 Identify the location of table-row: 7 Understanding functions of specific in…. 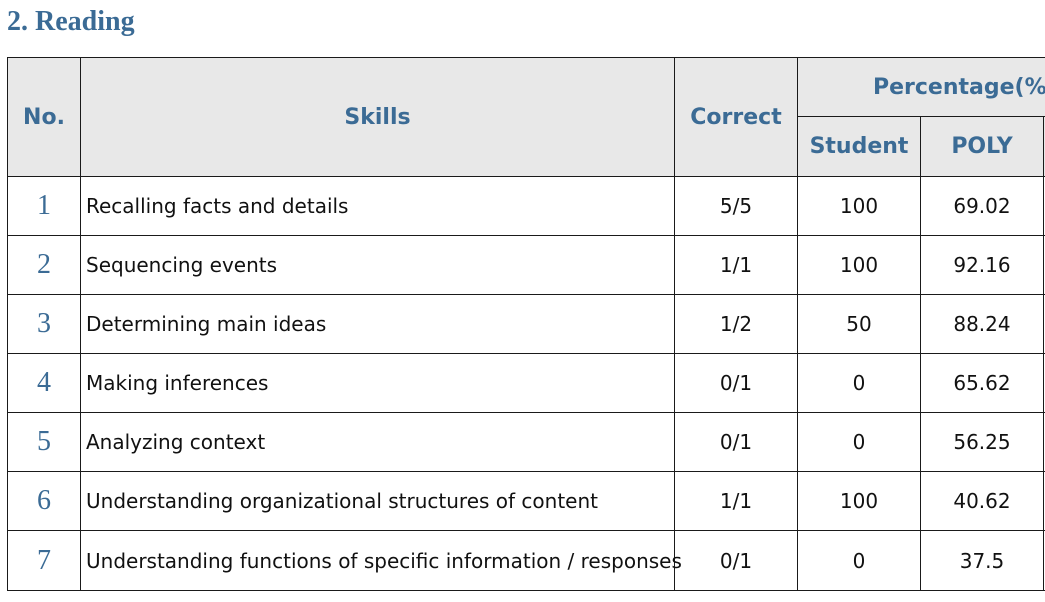
(526, 560).